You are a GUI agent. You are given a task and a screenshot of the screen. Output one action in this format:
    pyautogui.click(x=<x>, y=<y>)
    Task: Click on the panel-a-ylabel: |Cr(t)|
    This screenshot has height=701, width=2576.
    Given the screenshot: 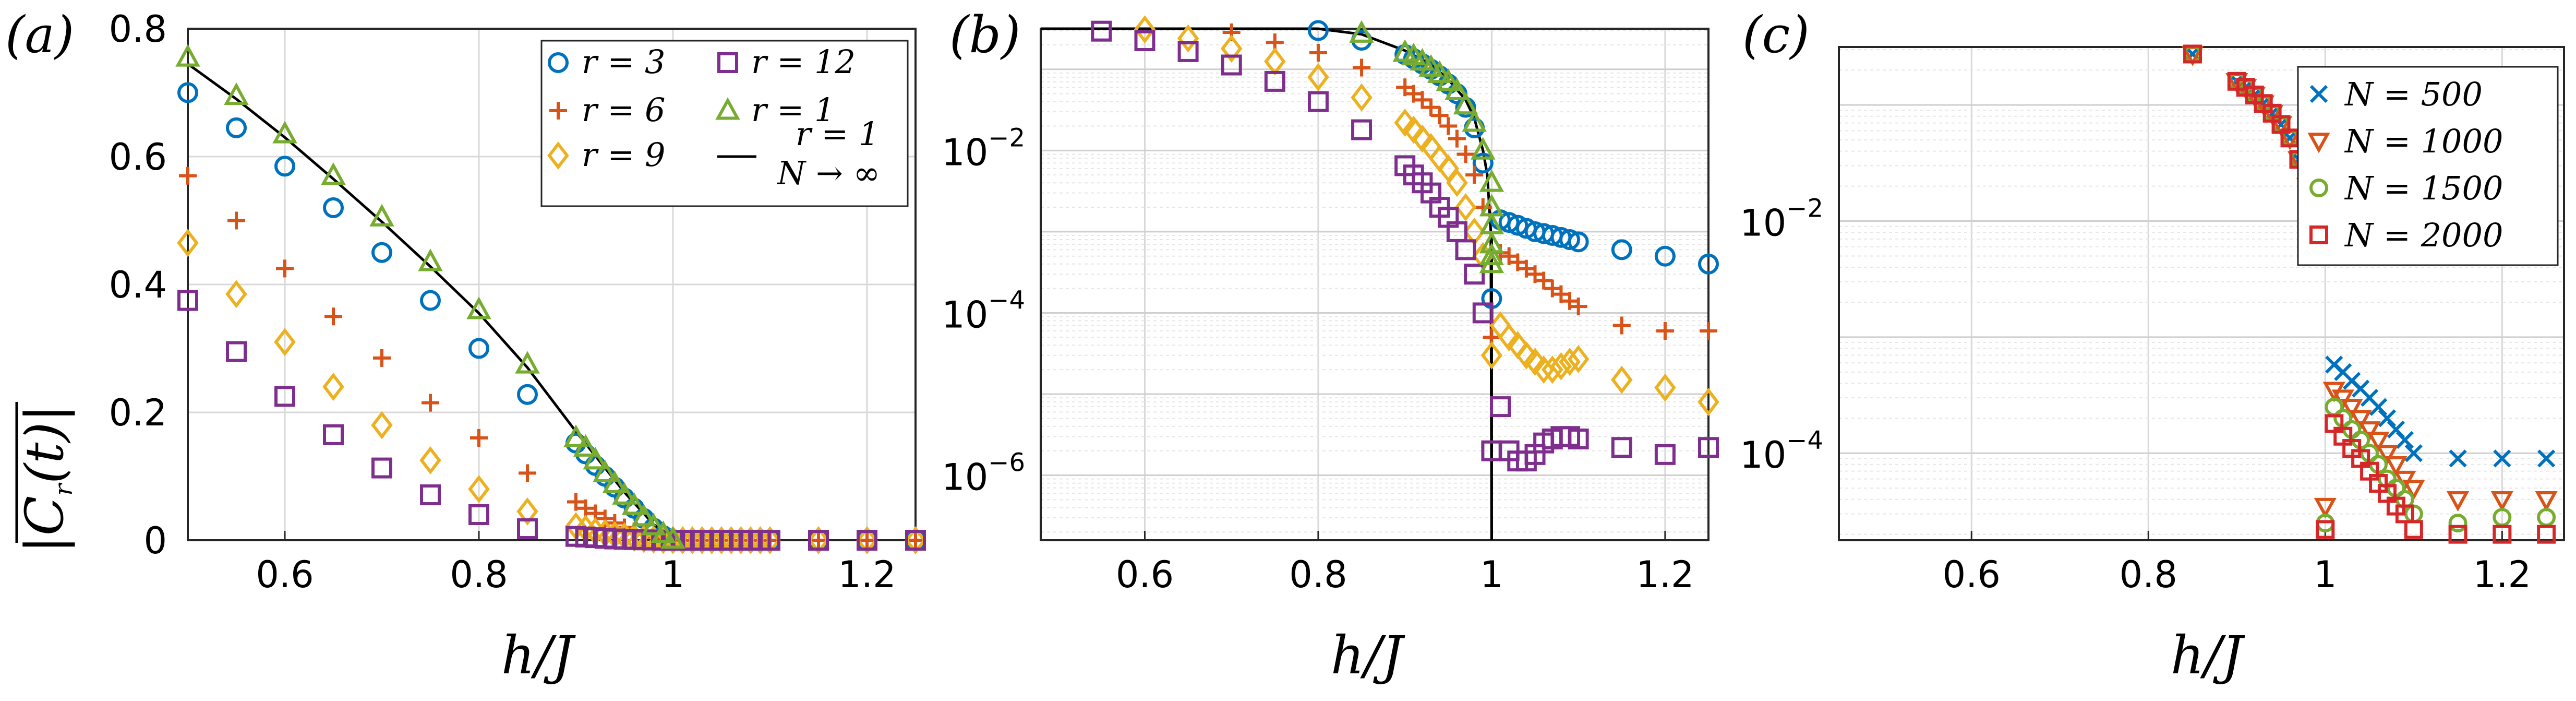 What is the action you would take?
    pyautogui.click(x=46, y=477)
    